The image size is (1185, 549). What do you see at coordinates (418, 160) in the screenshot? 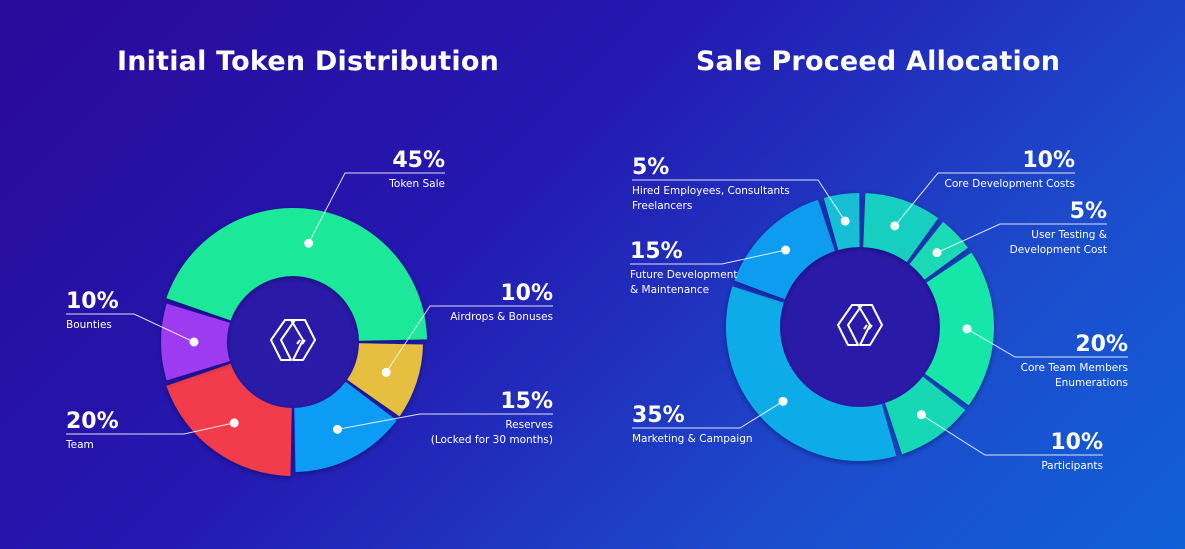
I see `value-label-token-sale: 45%` at bounding box center [418, 160].